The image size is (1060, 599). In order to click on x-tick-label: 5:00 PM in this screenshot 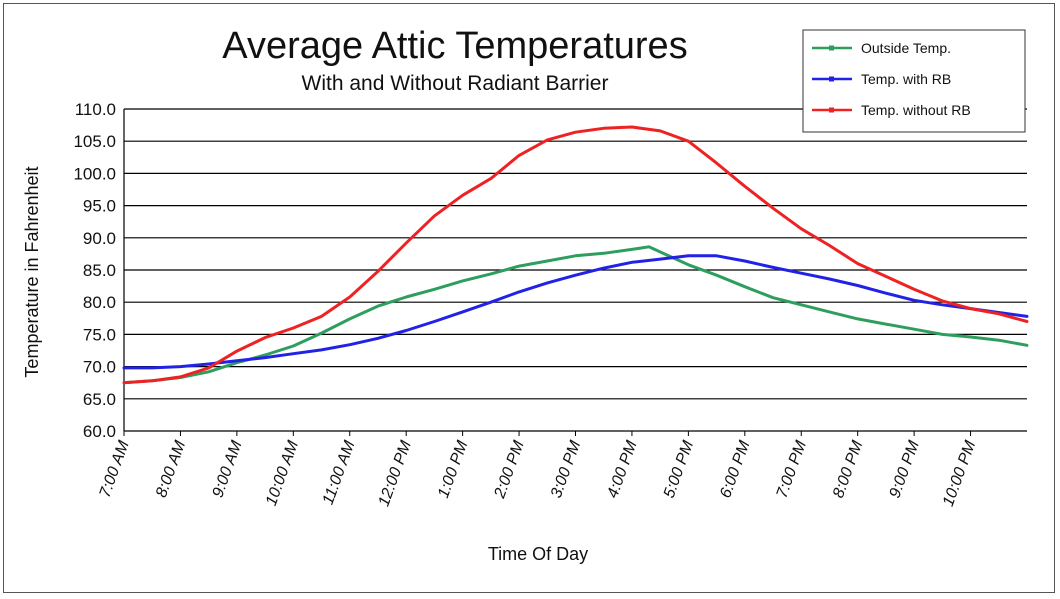, I will do `click(679, 469)`.